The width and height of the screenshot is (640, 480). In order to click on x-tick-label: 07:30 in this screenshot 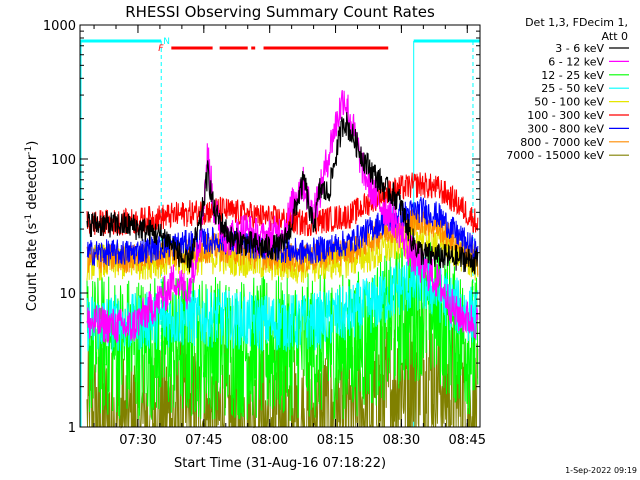, I will do `click(137, 440)`.